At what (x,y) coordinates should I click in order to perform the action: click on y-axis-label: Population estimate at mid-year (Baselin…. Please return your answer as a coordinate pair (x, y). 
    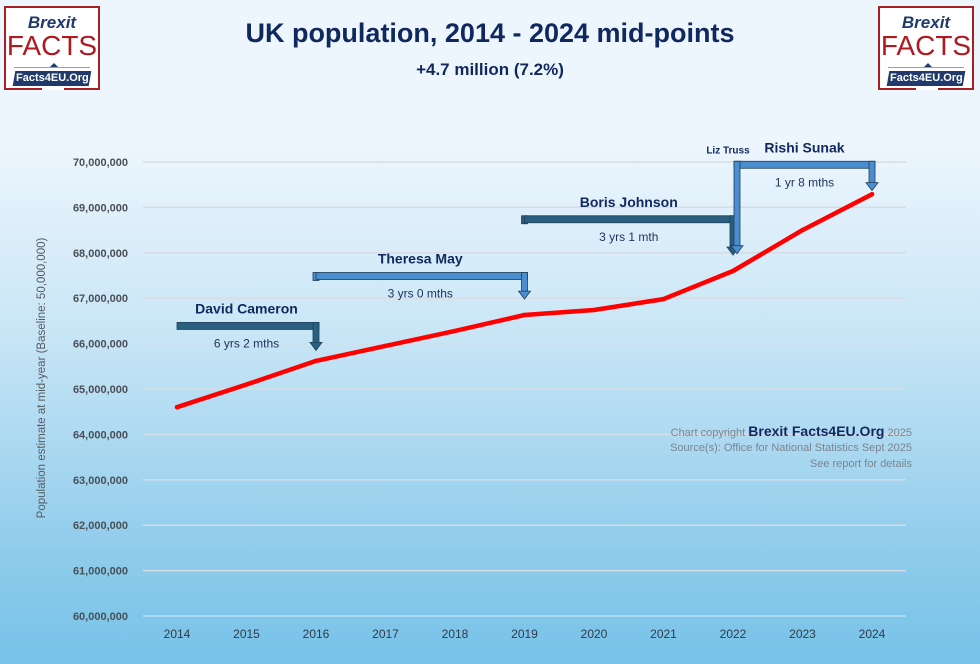
    Looking at the image, I should click on (42, 378).